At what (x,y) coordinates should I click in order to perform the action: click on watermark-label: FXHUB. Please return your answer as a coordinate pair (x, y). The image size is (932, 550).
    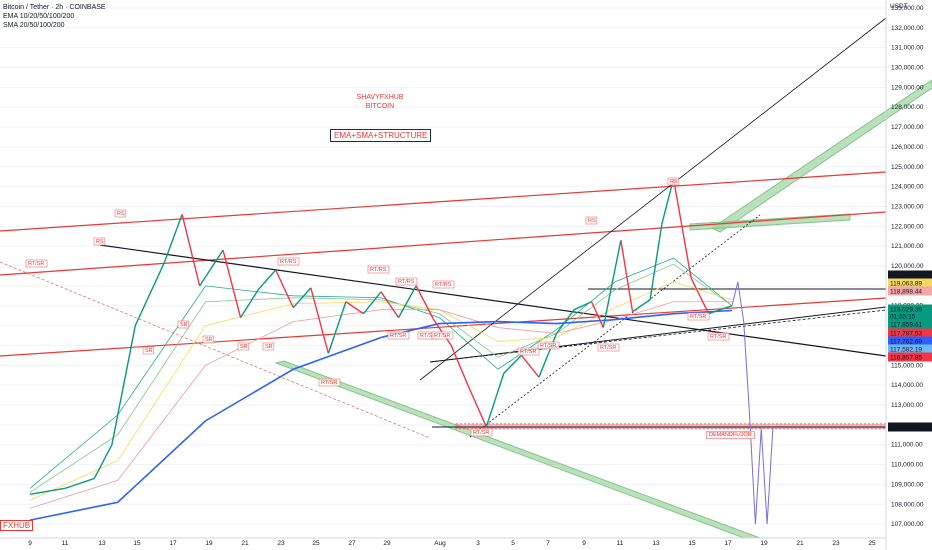
    Looking at the image, I should click on (17, 525).